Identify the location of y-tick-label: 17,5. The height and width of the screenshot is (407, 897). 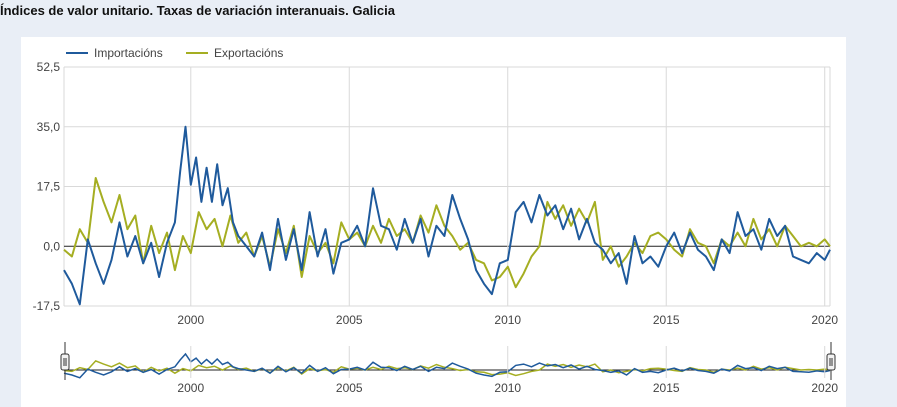
(49, 187).